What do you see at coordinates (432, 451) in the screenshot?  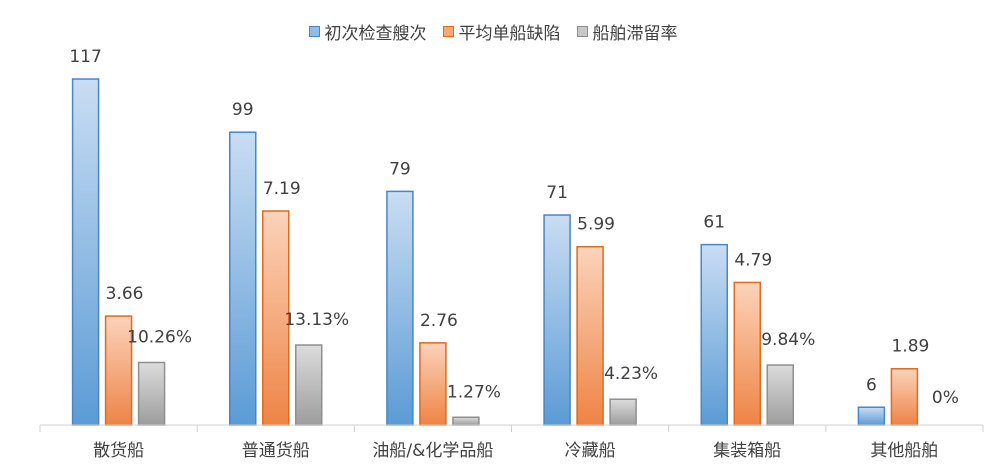 I see `category-label: 油船/&化学品船` at bounding box center [432, 451].